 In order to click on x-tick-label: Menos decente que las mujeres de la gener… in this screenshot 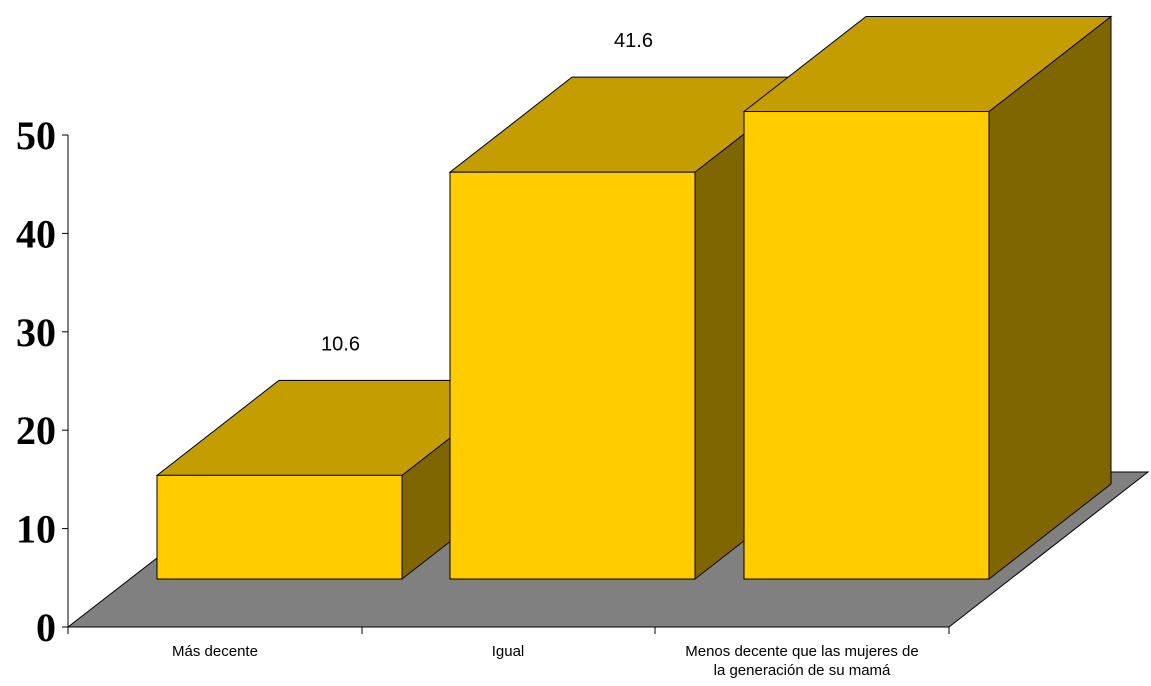, I will do `click(801, 661)`.